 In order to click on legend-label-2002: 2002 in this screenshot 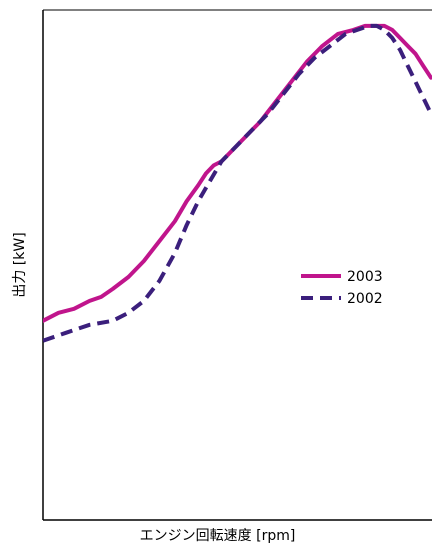, I will do `click(365, 299)`.